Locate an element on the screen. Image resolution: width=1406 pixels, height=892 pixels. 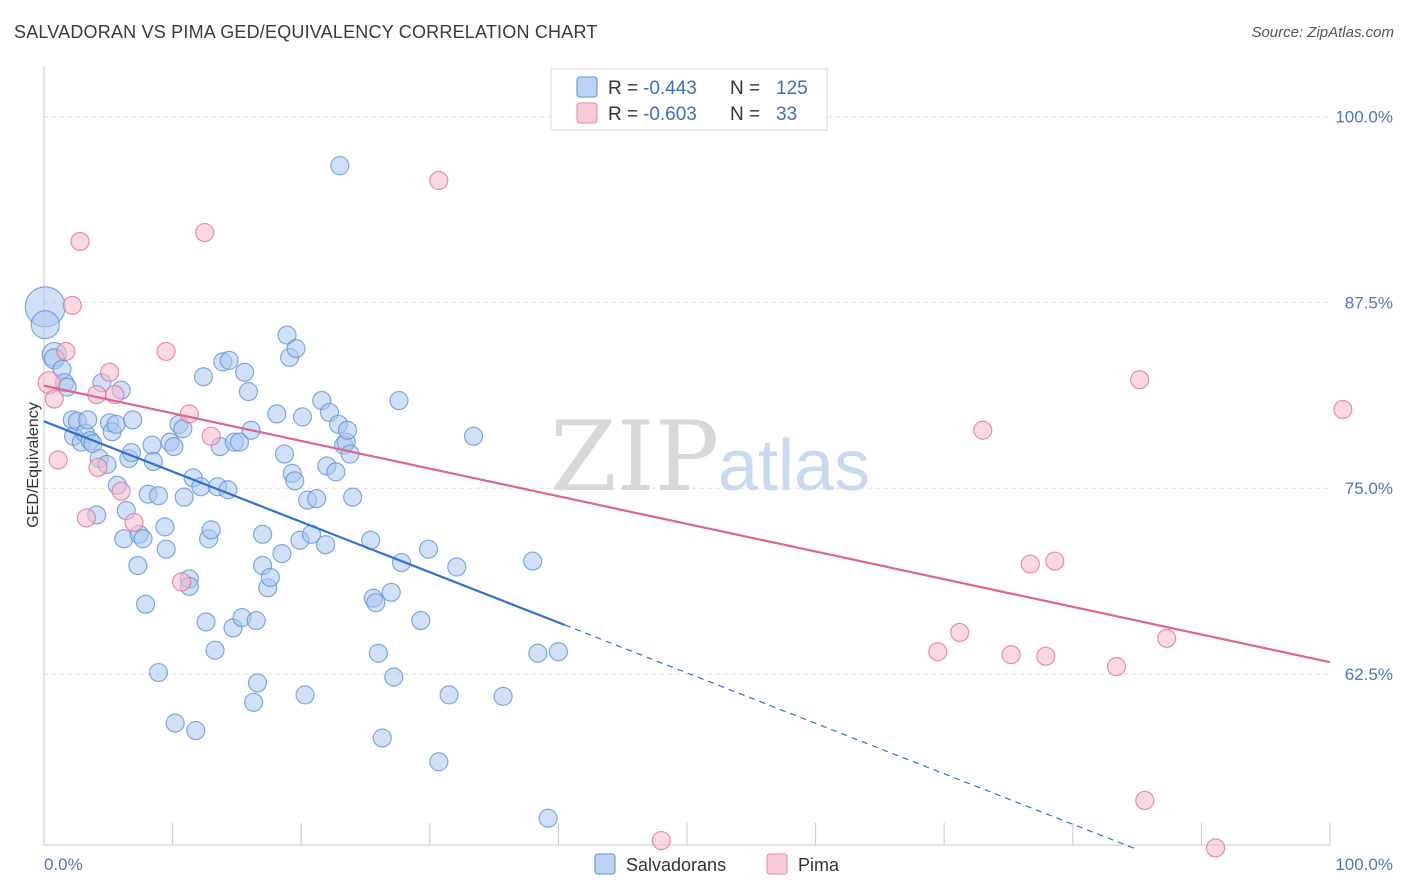
bottom-legend-swatch-salvadorans is located at coordinates (605, 864).